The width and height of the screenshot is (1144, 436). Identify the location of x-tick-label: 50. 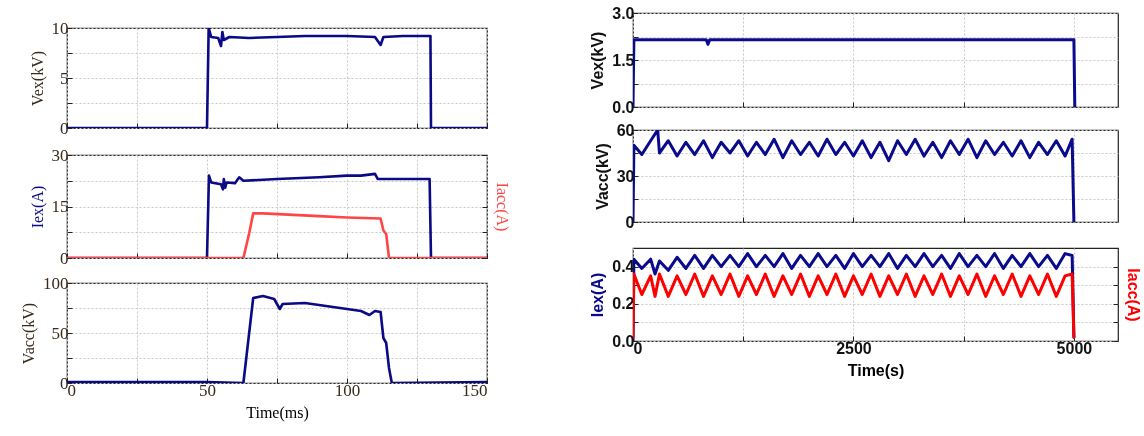
(207, 390).